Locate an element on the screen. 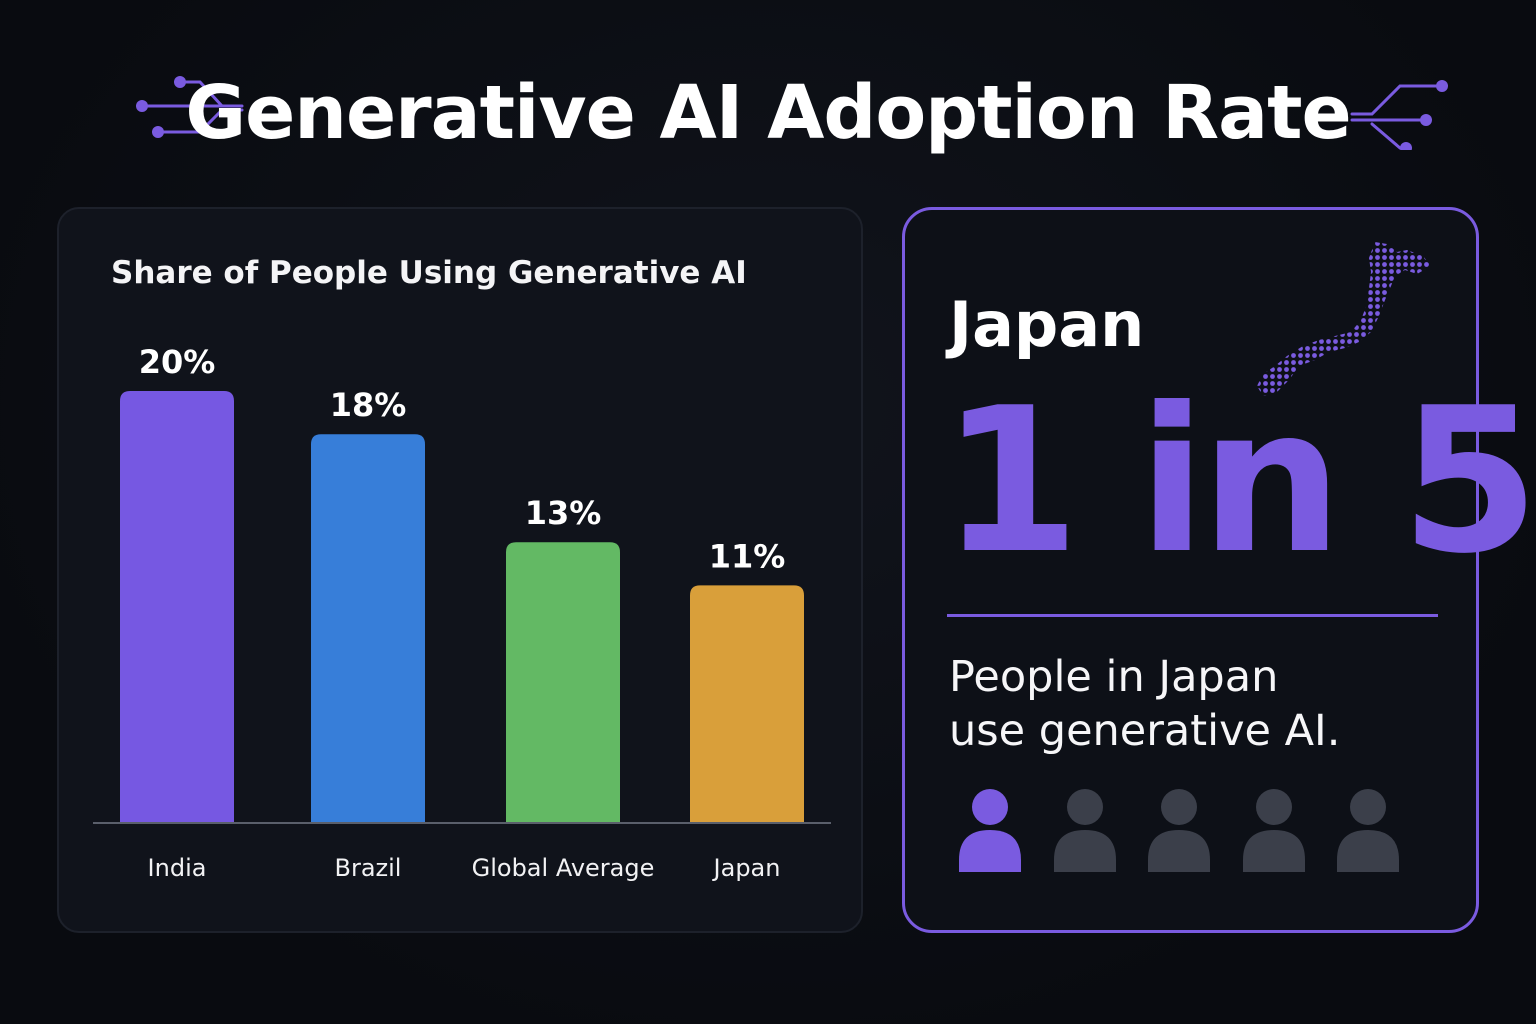  bar-global-average is located at coordinates (563, 682).